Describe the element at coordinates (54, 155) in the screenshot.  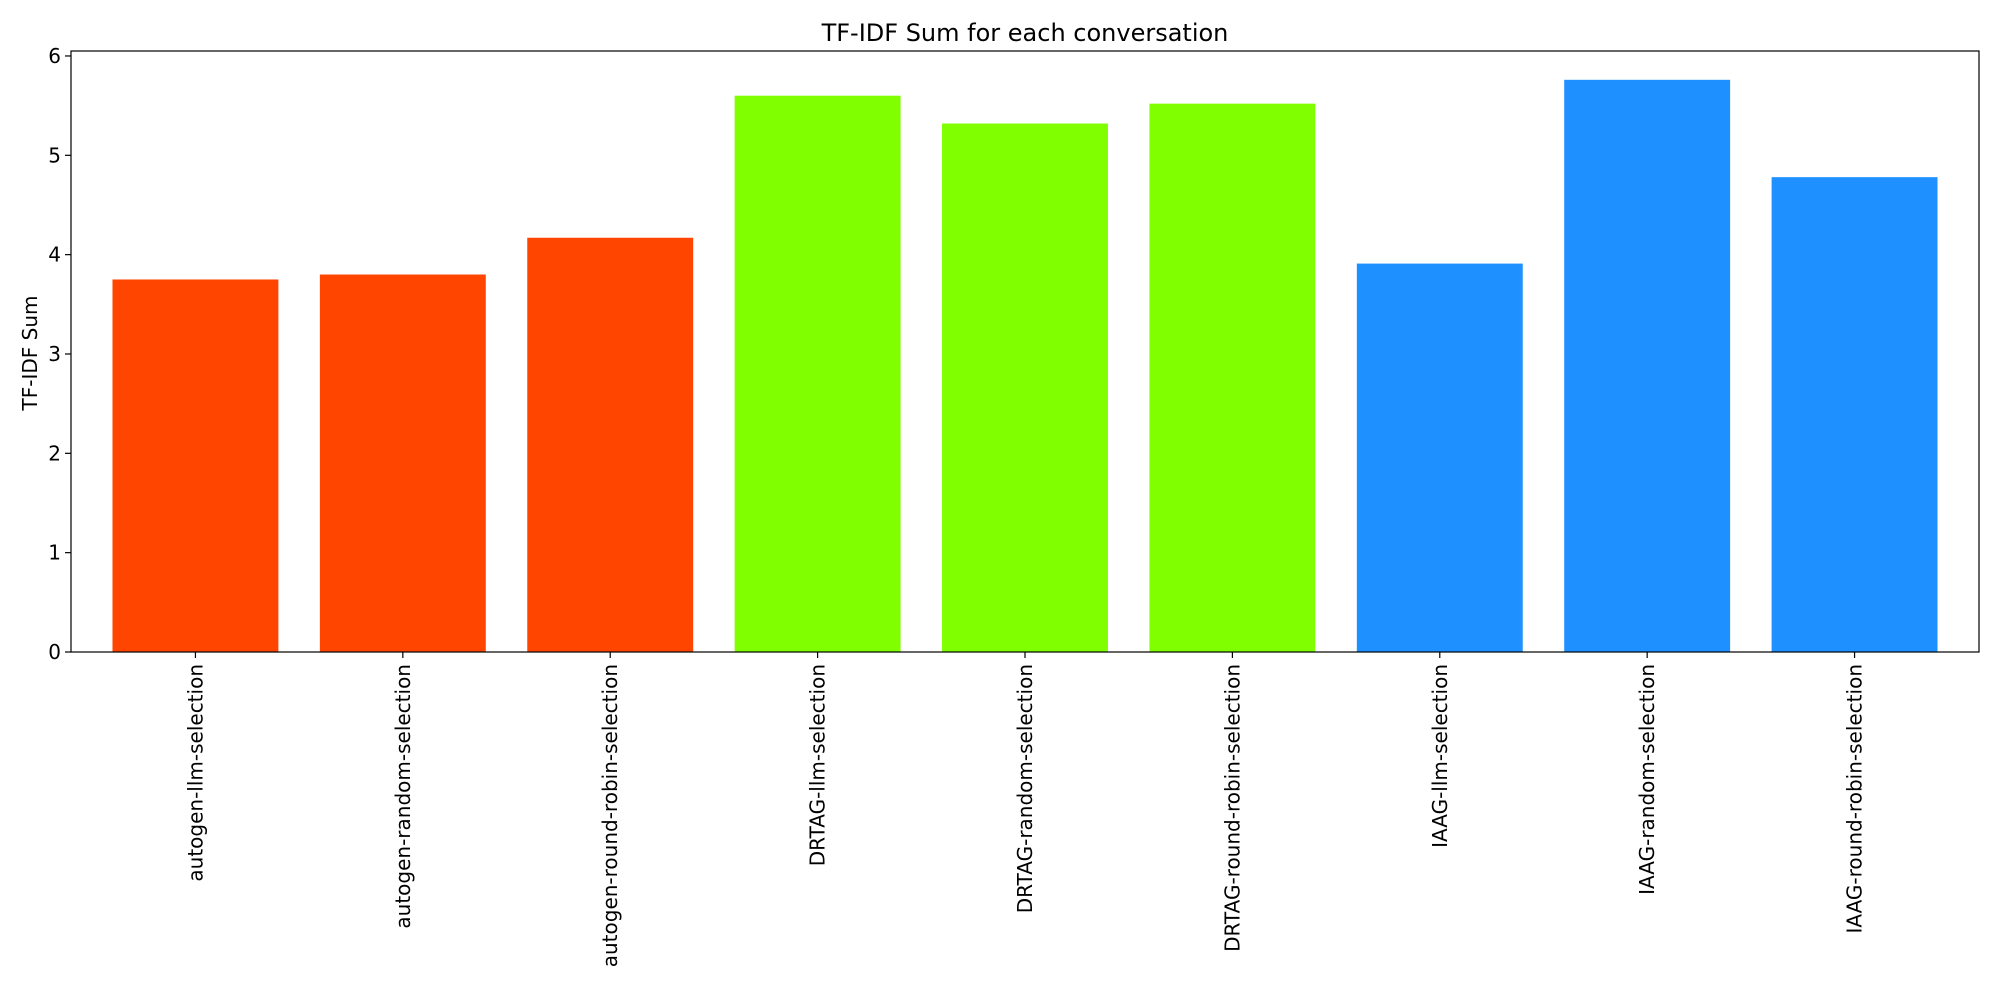
I see `y-tick-label: 5` at that location.